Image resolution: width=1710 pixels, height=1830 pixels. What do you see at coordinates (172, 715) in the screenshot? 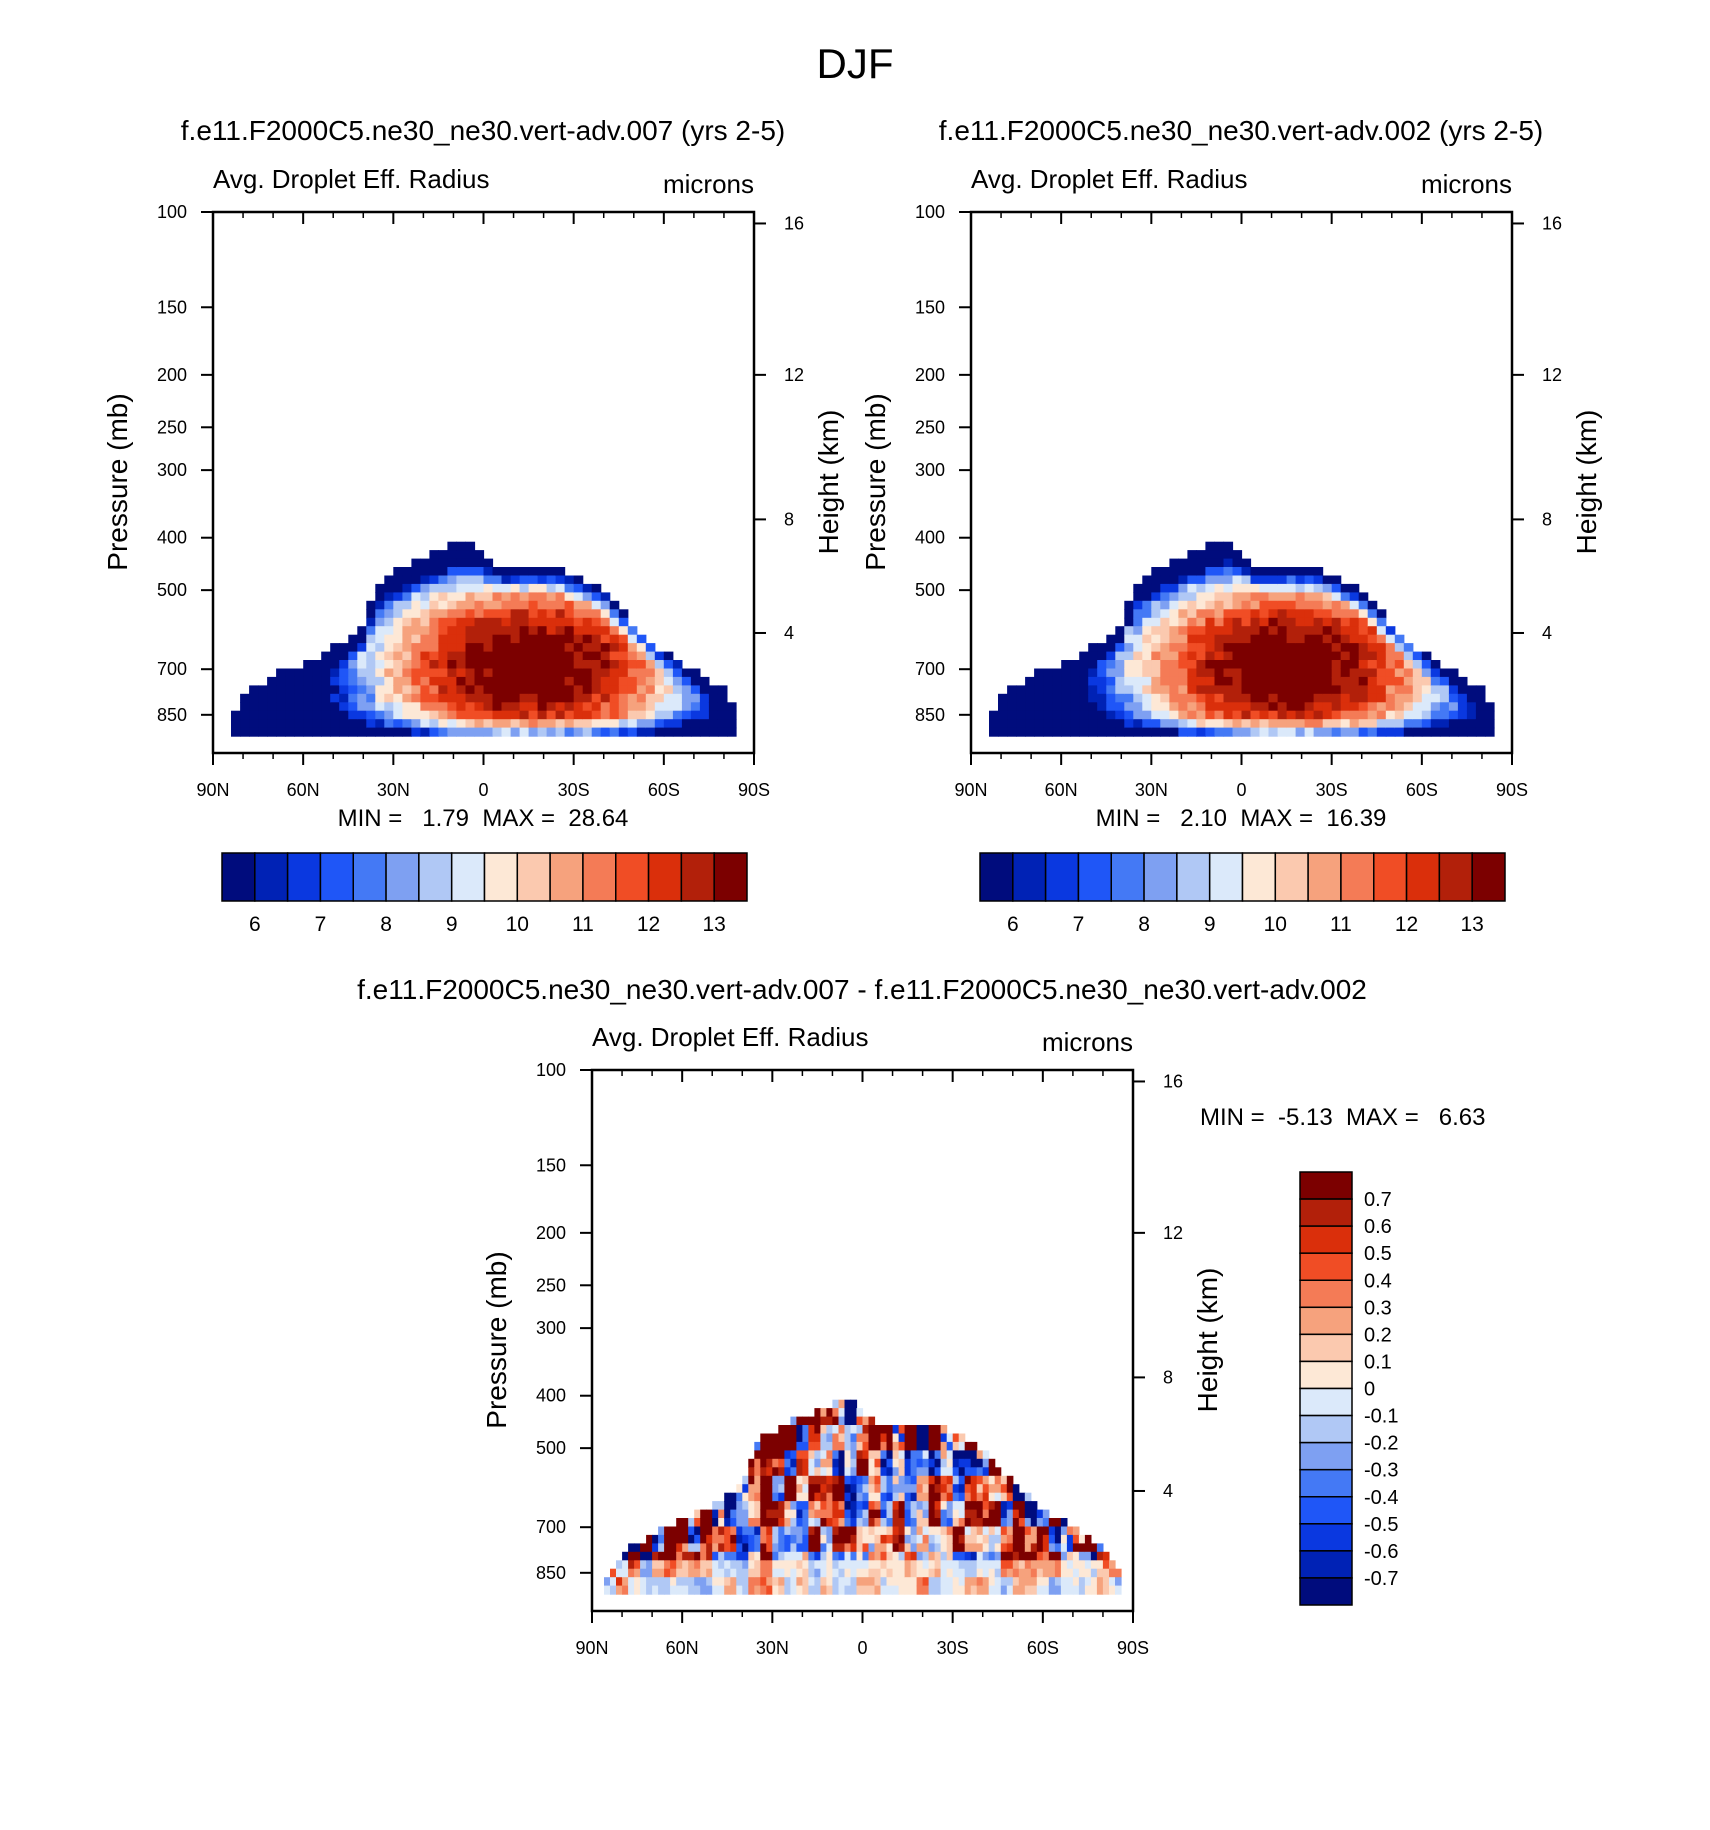
I see `y-tick-label: 850` at bounding box center [172, 715].